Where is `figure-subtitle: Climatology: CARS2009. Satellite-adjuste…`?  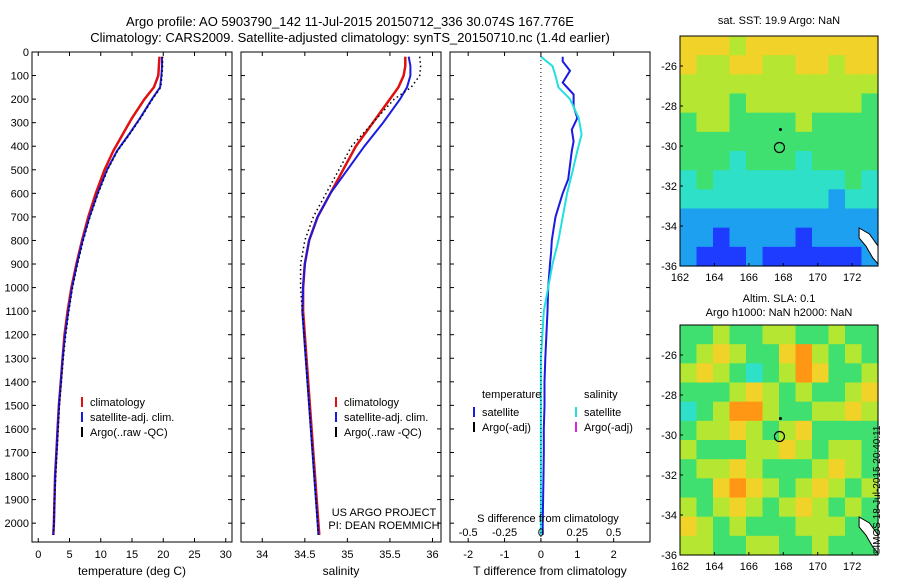
figure-subtitle: Climatology: CARS2009. Satellite-adjuste… is located at coordinates (350, 37).